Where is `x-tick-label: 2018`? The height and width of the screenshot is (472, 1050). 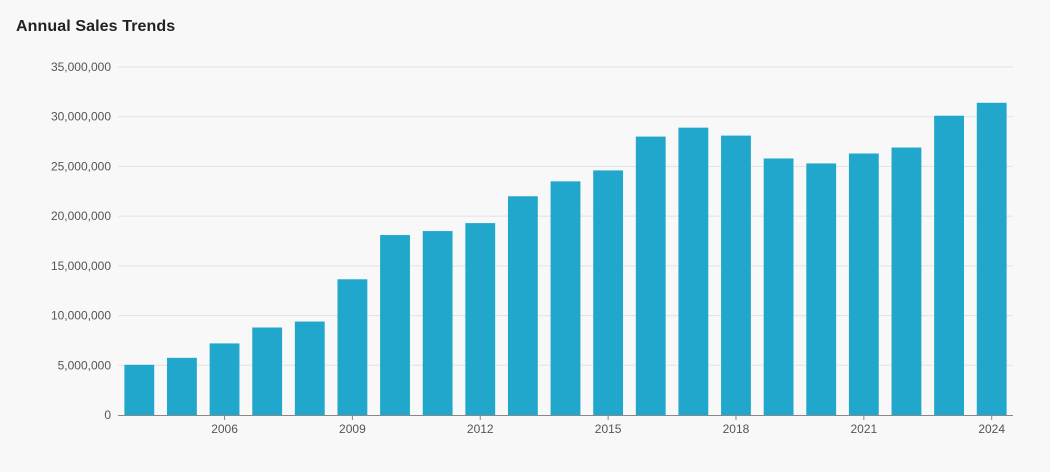
x-tick-label: 2018 is located at coordinates (736, 429).